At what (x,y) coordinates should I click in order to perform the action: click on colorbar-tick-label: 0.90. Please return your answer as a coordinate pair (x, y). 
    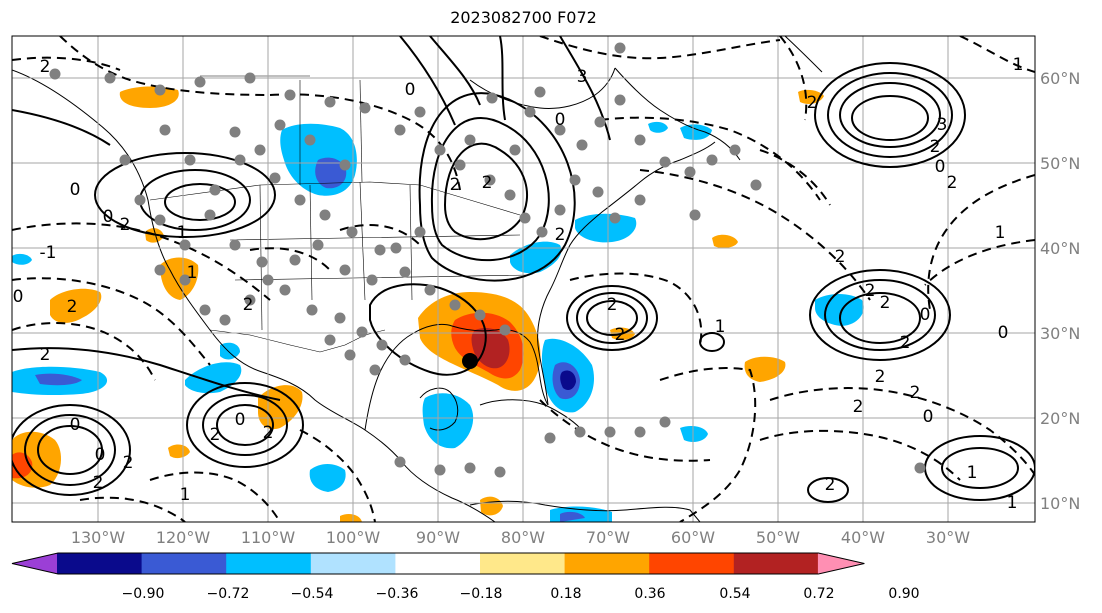
    Looking at the image, I should click on (903, 594).